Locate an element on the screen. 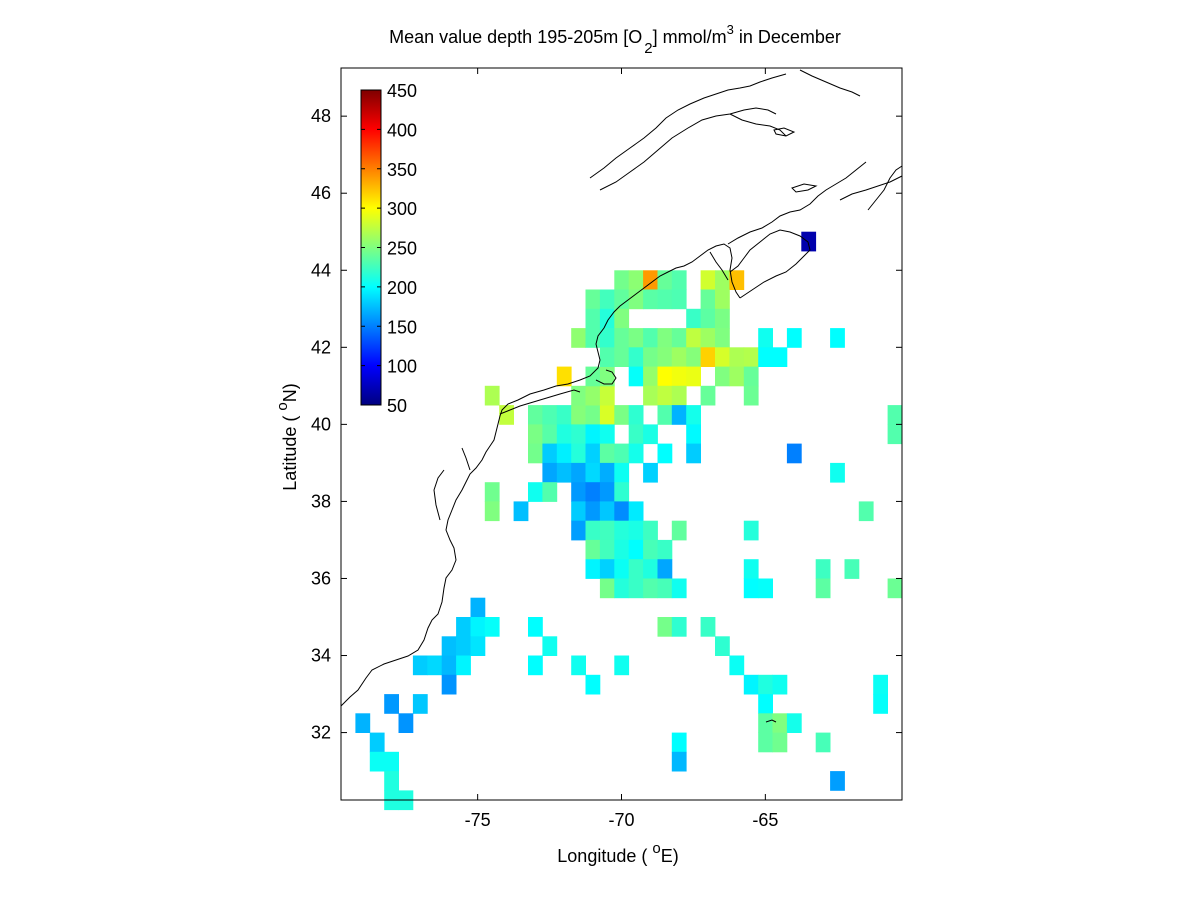 The width and height of the screenshot is (1200, 900). x-tick-label: -65 is located at coordinates (765, 820).